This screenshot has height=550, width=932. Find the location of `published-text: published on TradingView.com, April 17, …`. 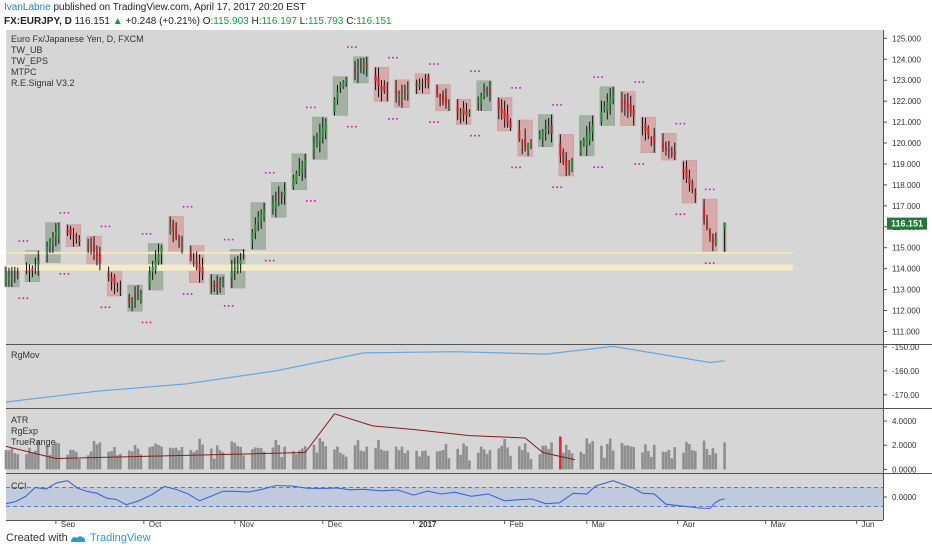

published-text: published on TradingView.com, April 17, … is located at coordinates (178, 7).